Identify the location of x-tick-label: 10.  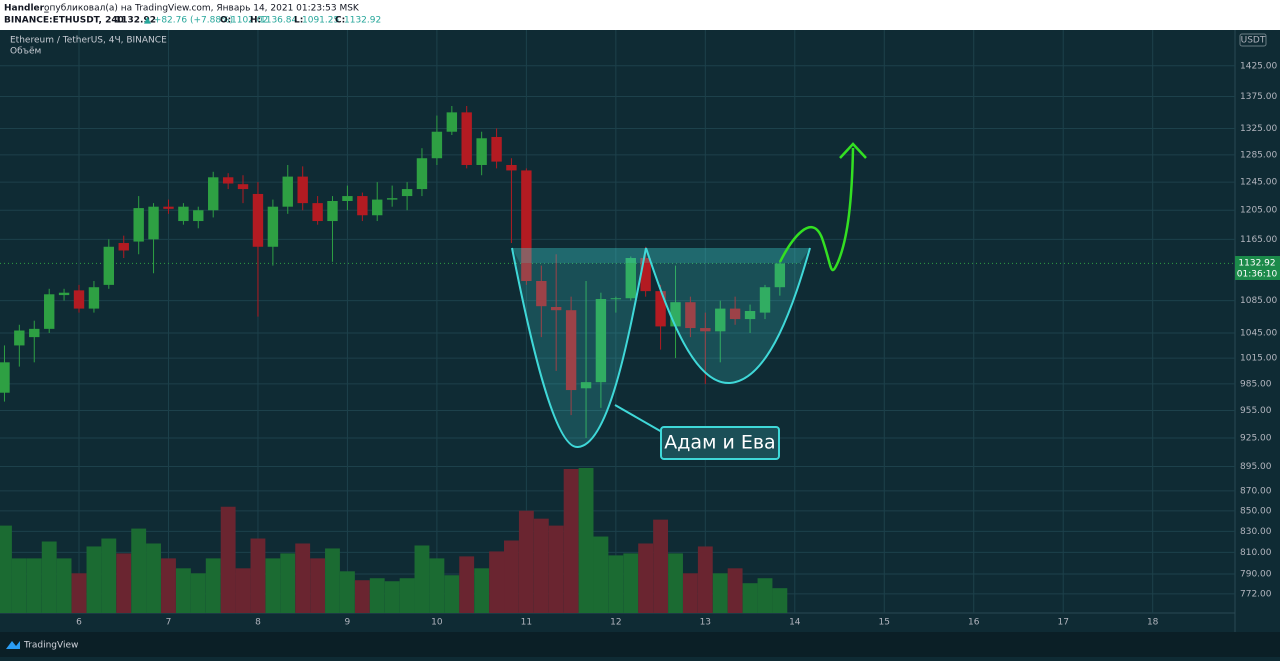
(437, 623).